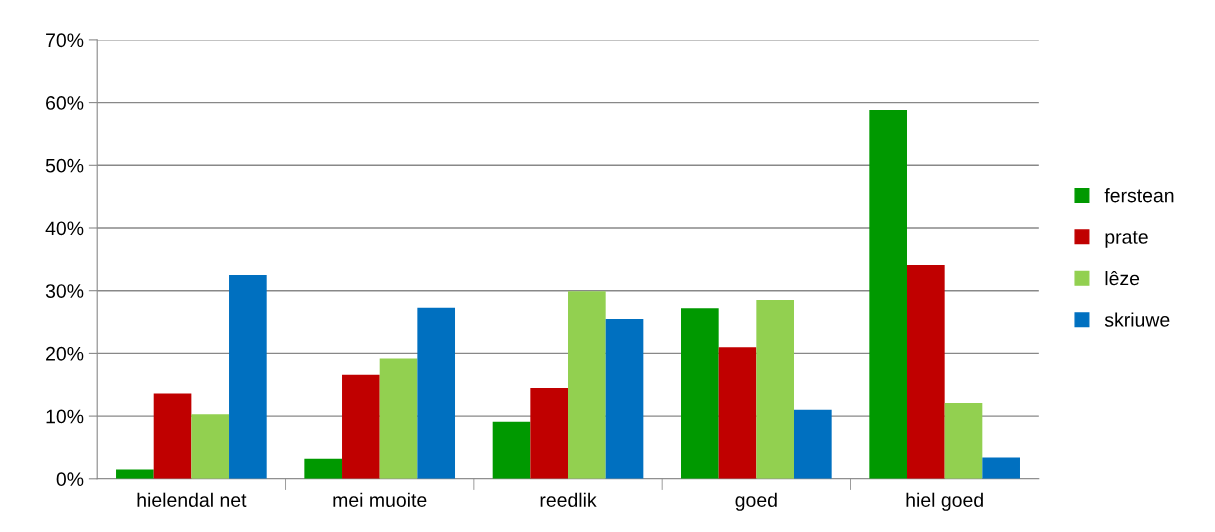 The image size is (1215, 532). What do you see at coordinates (192, 499) in the screenshot?
I see `x-tick-label: hielendal net` at bounding box center [192, 499].